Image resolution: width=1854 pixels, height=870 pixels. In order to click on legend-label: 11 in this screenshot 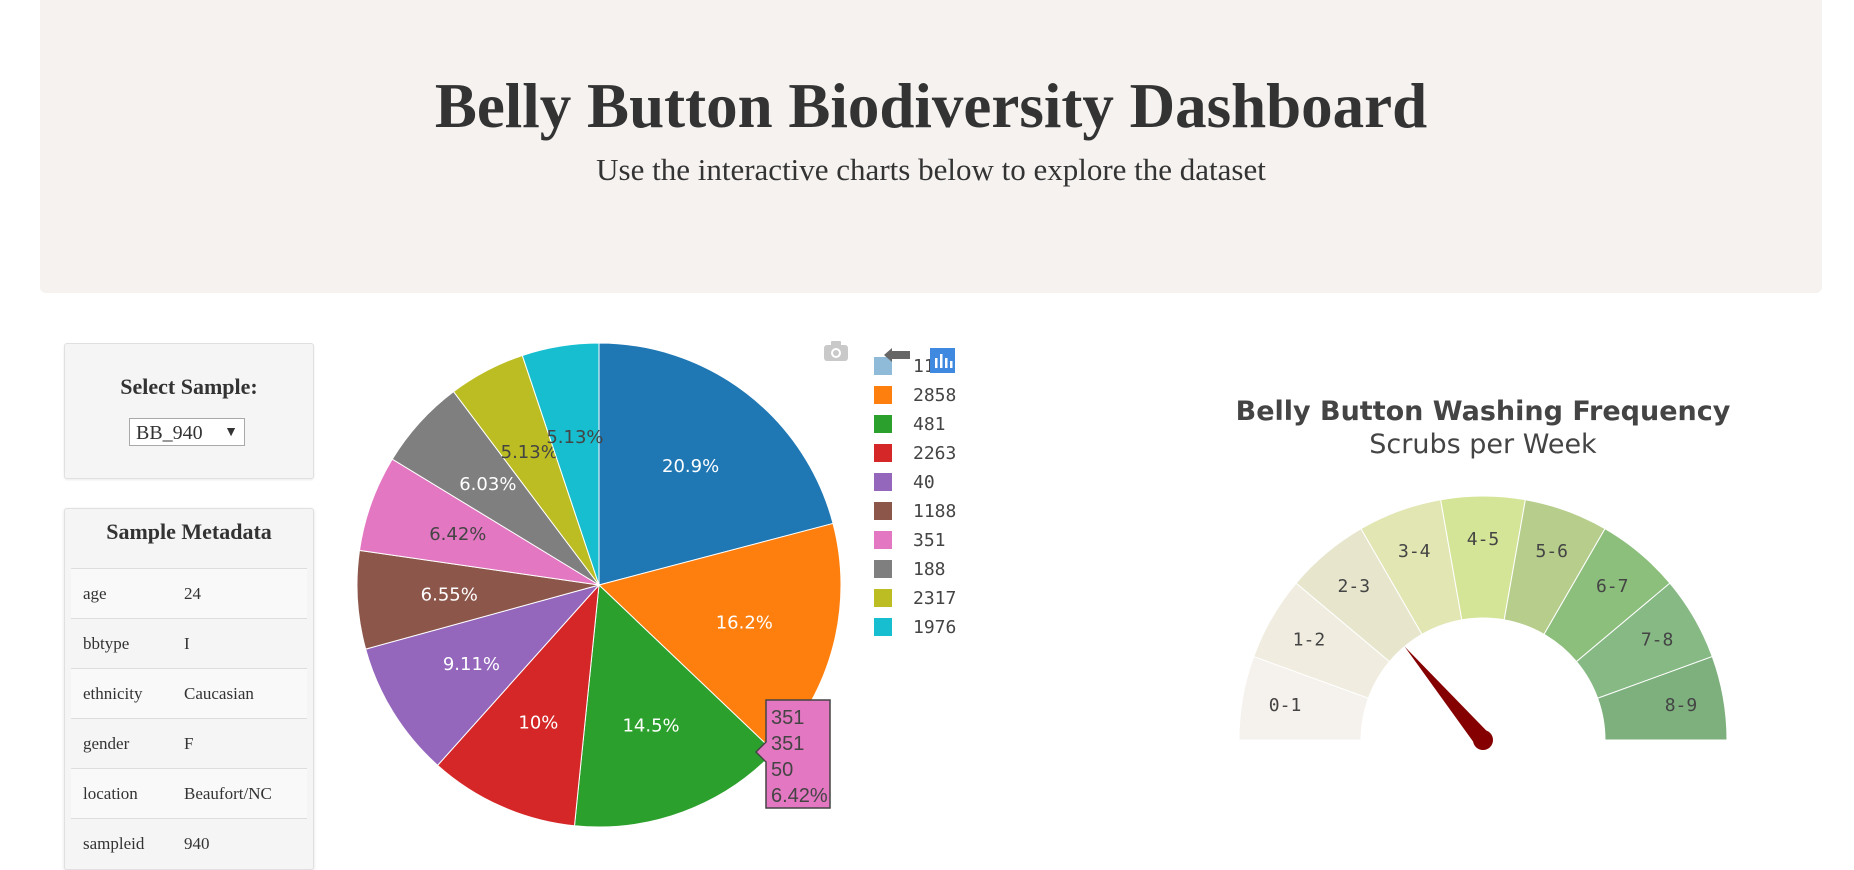, I will do `click(924, 366)`.